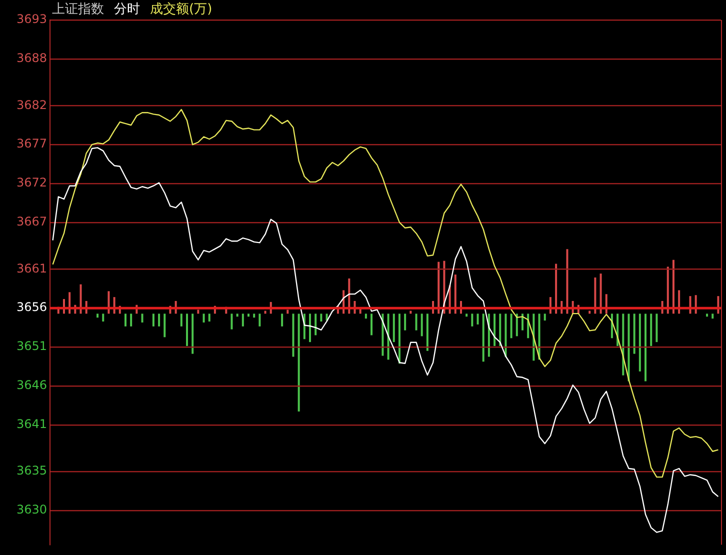 The image size is (726, 555). What do you see at coordinates (31, 346) in the screenshot?
I see `y-tick-label: 3651` at bounding box center [31, 346].